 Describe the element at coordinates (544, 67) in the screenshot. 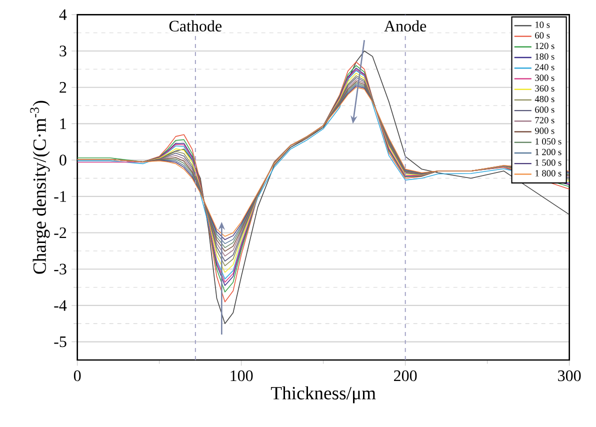

I see `legend-label: 240 s` at that location.